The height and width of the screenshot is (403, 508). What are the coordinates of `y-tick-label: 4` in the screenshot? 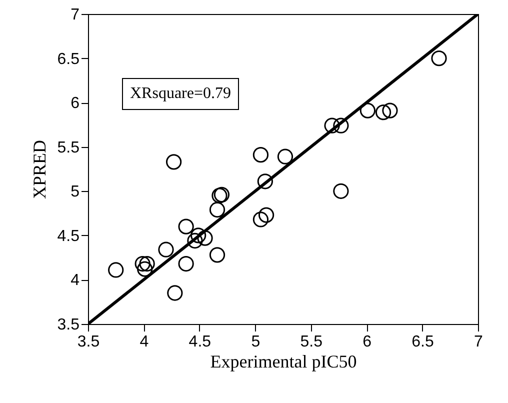 It's located at (75, 281).